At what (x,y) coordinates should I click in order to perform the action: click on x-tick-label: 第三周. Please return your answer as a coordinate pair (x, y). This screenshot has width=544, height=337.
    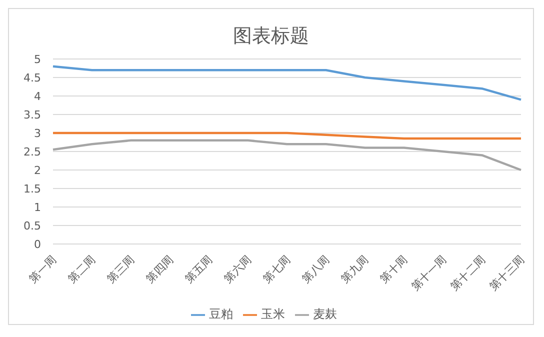
    Looking at the image, I should click on (121, 269).